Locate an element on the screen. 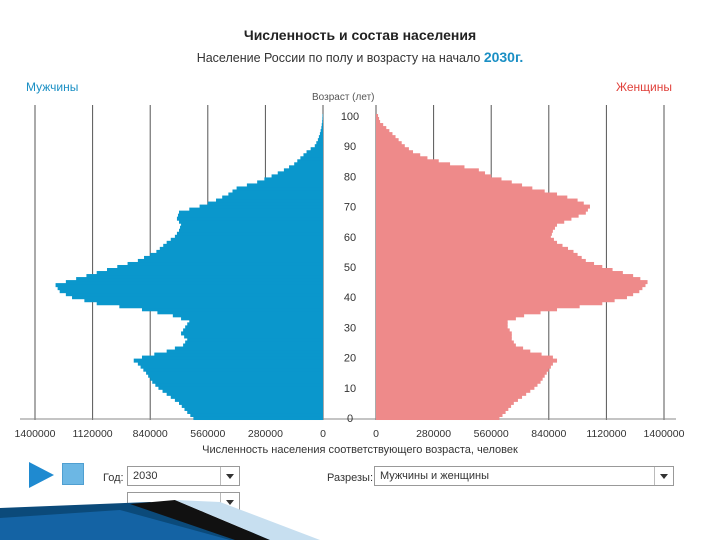 This screenshot has width=720, height=540. female-x-tick-label: 0 is located at coordinates (376, 434).